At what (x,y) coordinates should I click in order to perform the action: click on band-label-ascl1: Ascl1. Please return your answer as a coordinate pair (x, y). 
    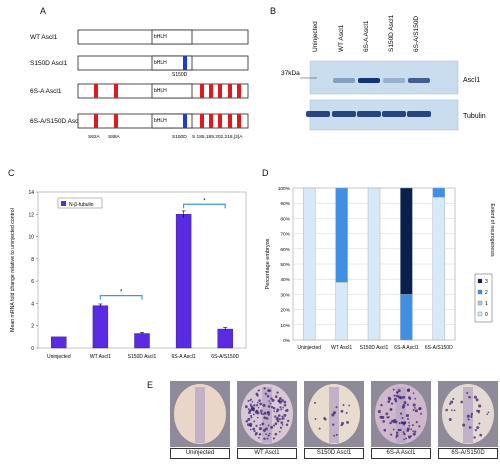
    Looking at the image, I should click on (471, 80).